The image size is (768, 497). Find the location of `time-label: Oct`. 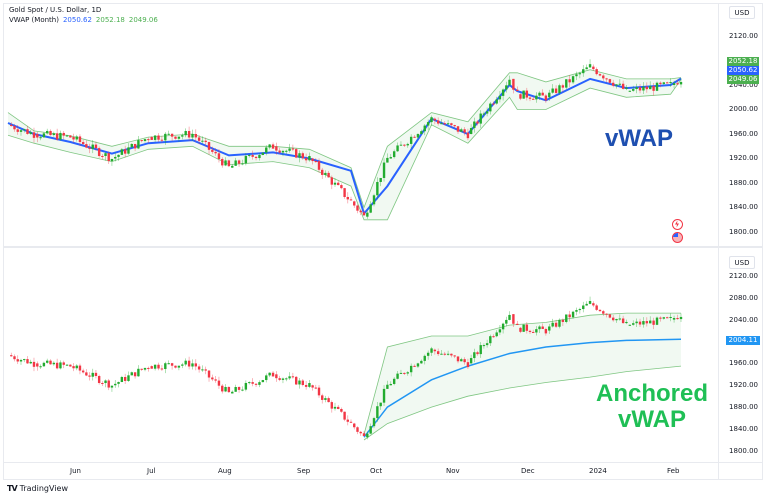

time-label: Oct is located at coordinates (376, 471).